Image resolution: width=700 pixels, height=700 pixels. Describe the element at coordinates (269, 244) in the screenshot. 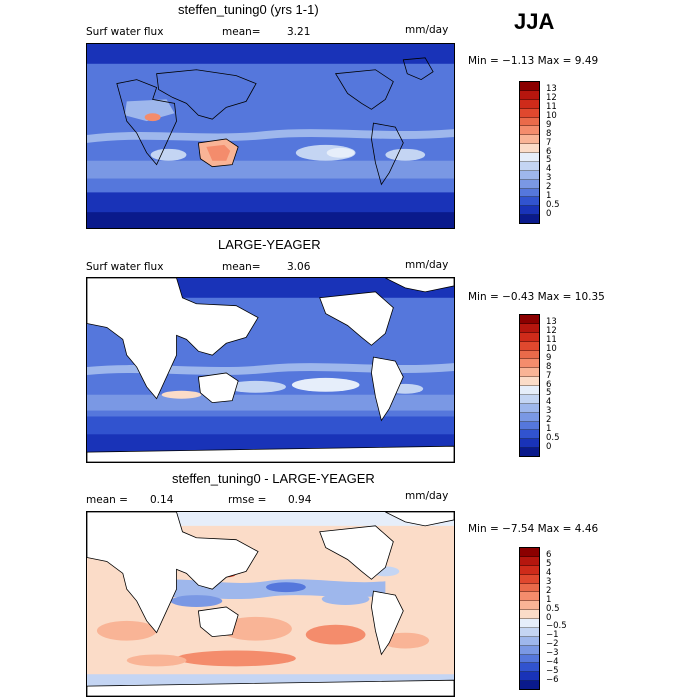

I see `panel2-title: LARGE-YEAGER` at that location.